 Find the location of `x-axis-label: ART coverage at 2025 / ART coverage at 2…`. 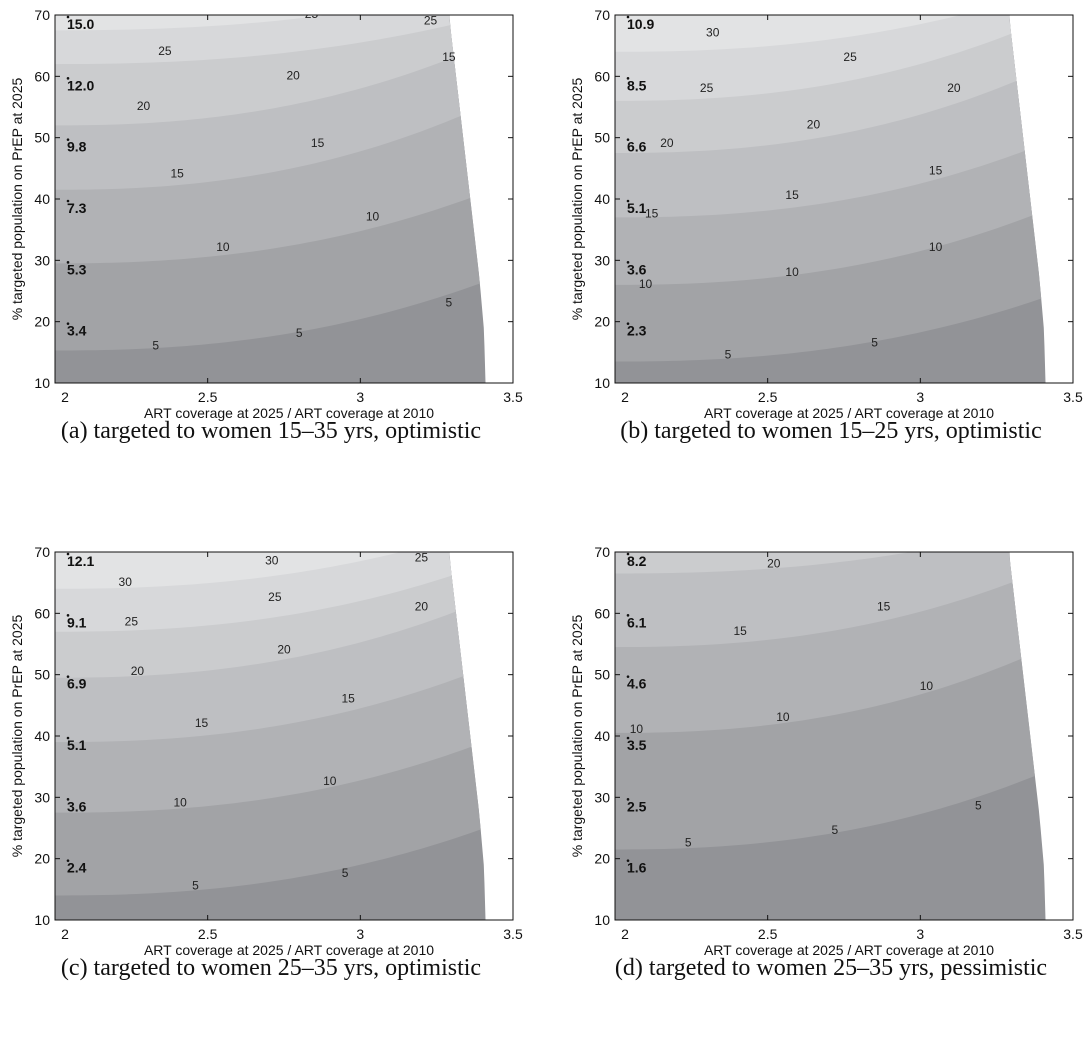

x-axis-label: ART coverage at 2025 / ART coverage at 2… is located at coordinates (849, 413).